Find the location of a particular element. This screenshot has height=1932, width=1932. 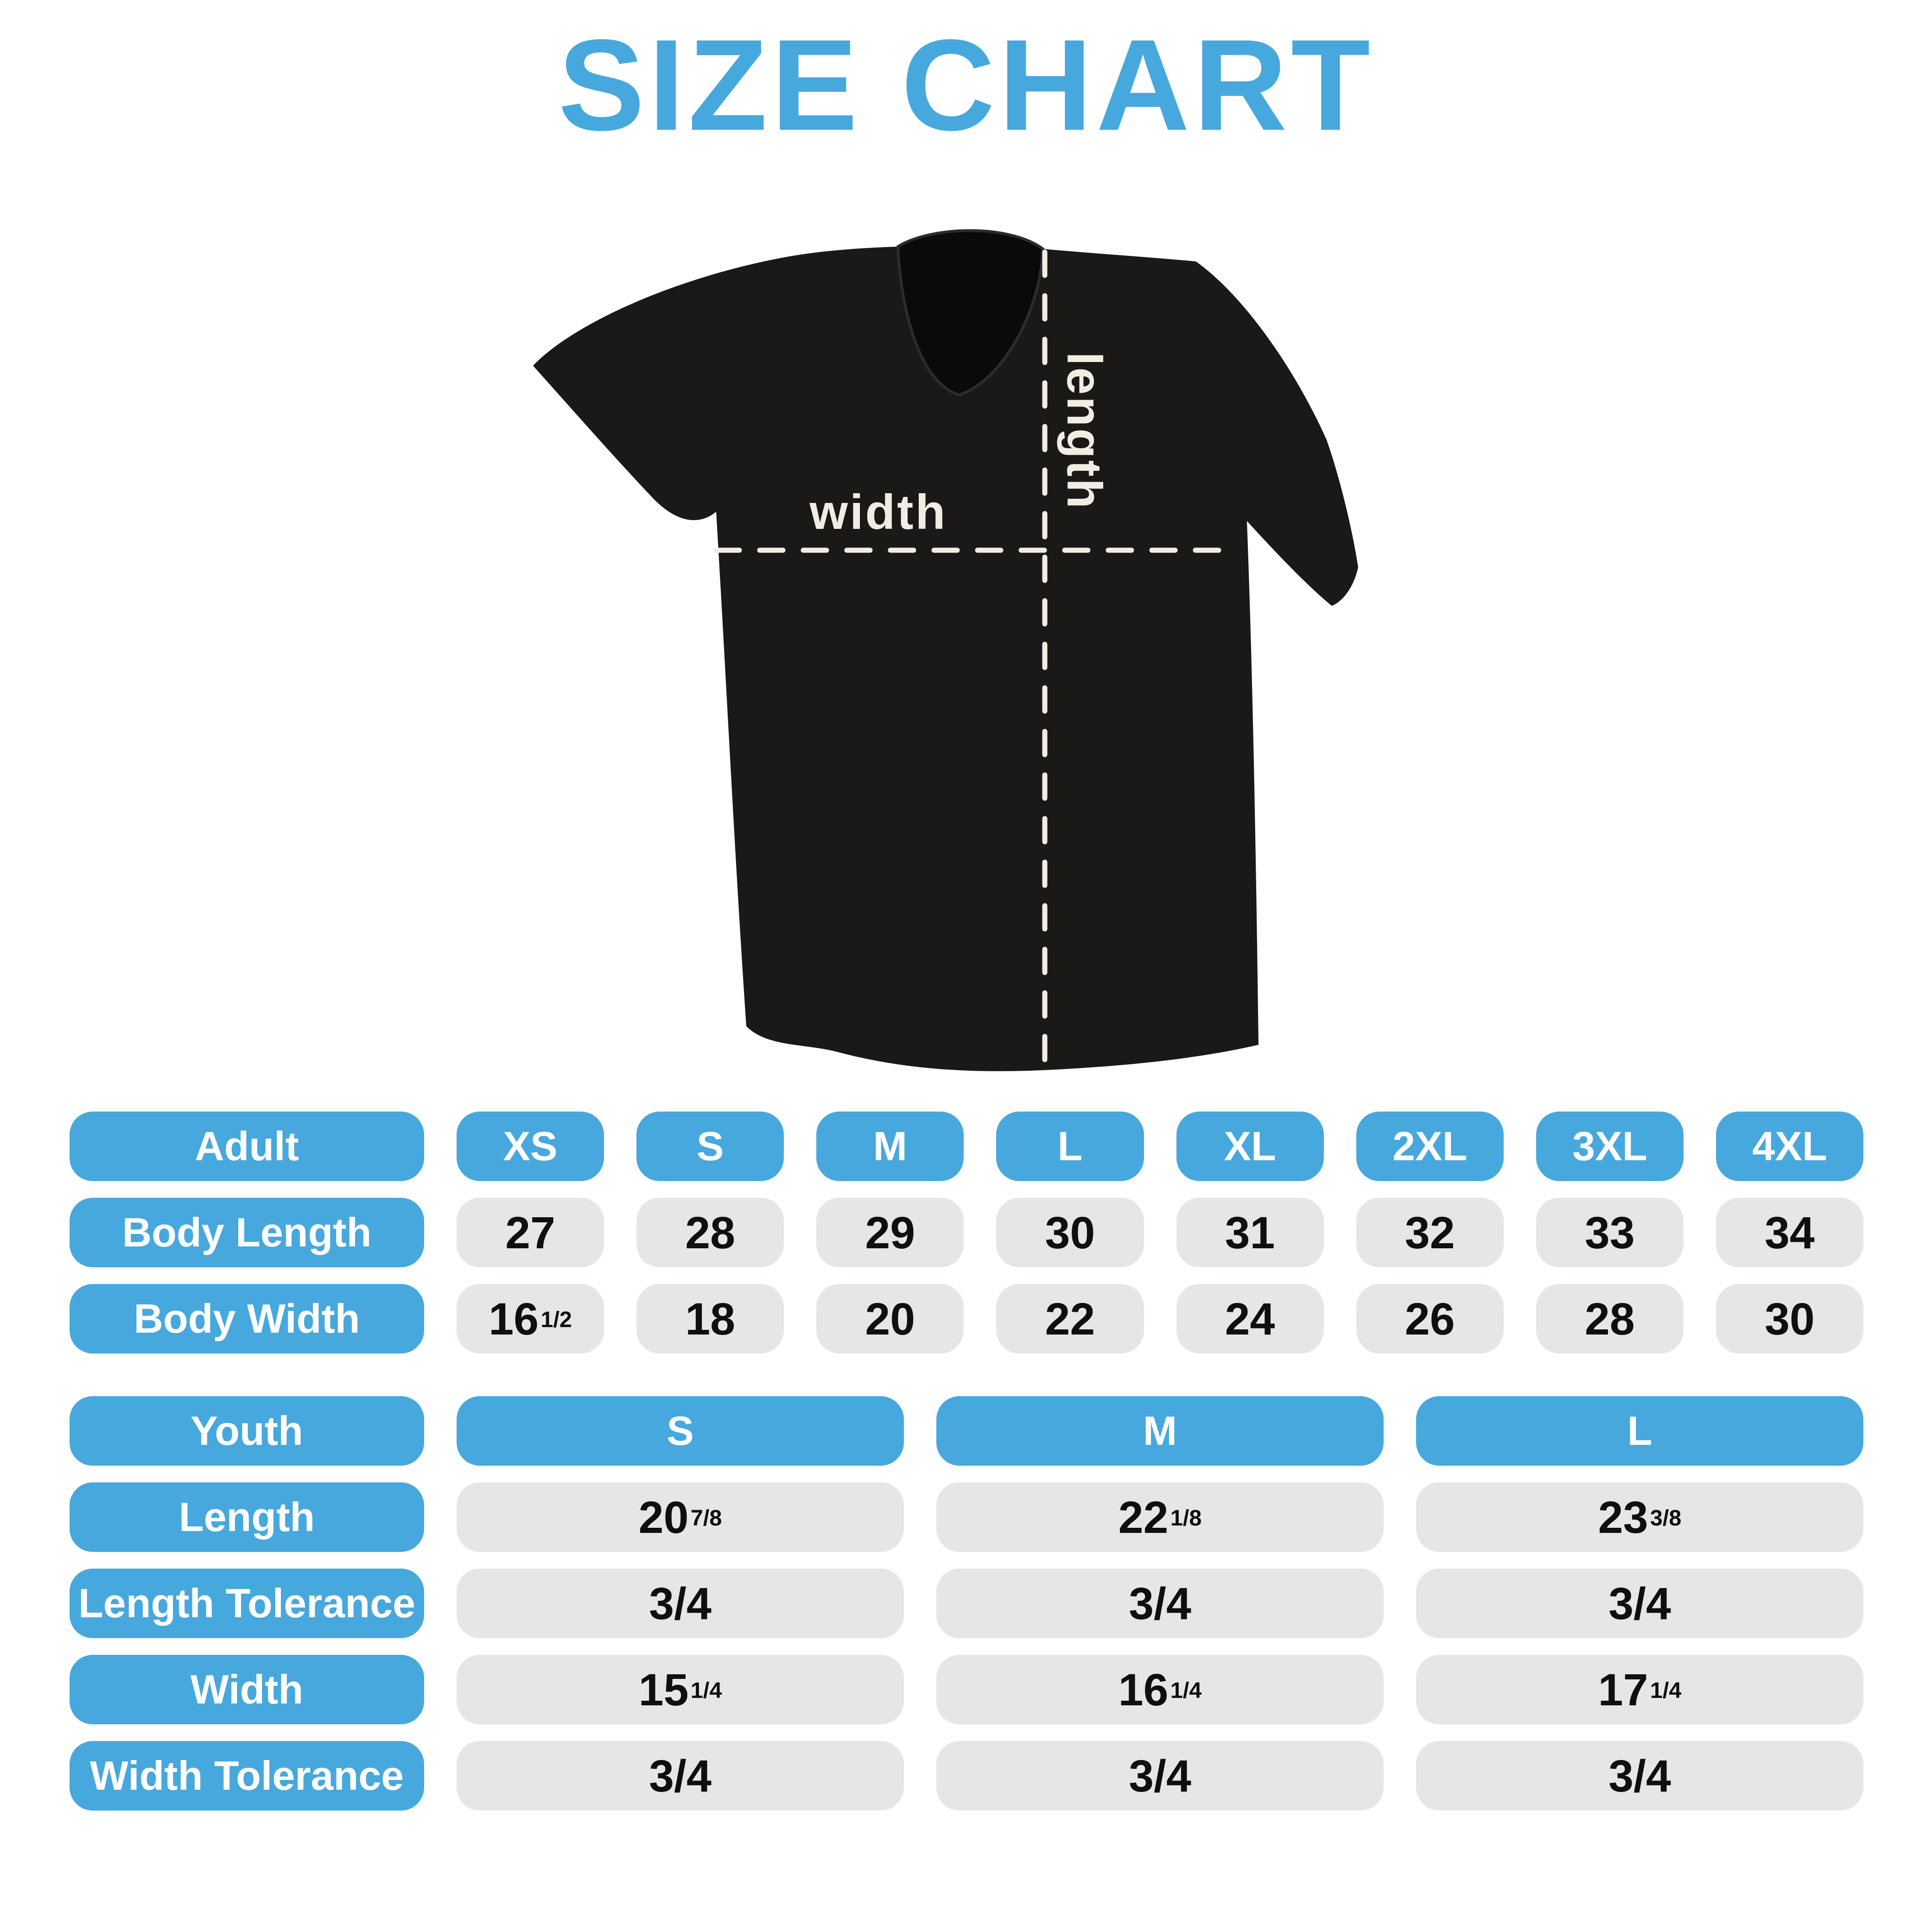

adult-header-label: Adult is located at coordinates (247, 1146).